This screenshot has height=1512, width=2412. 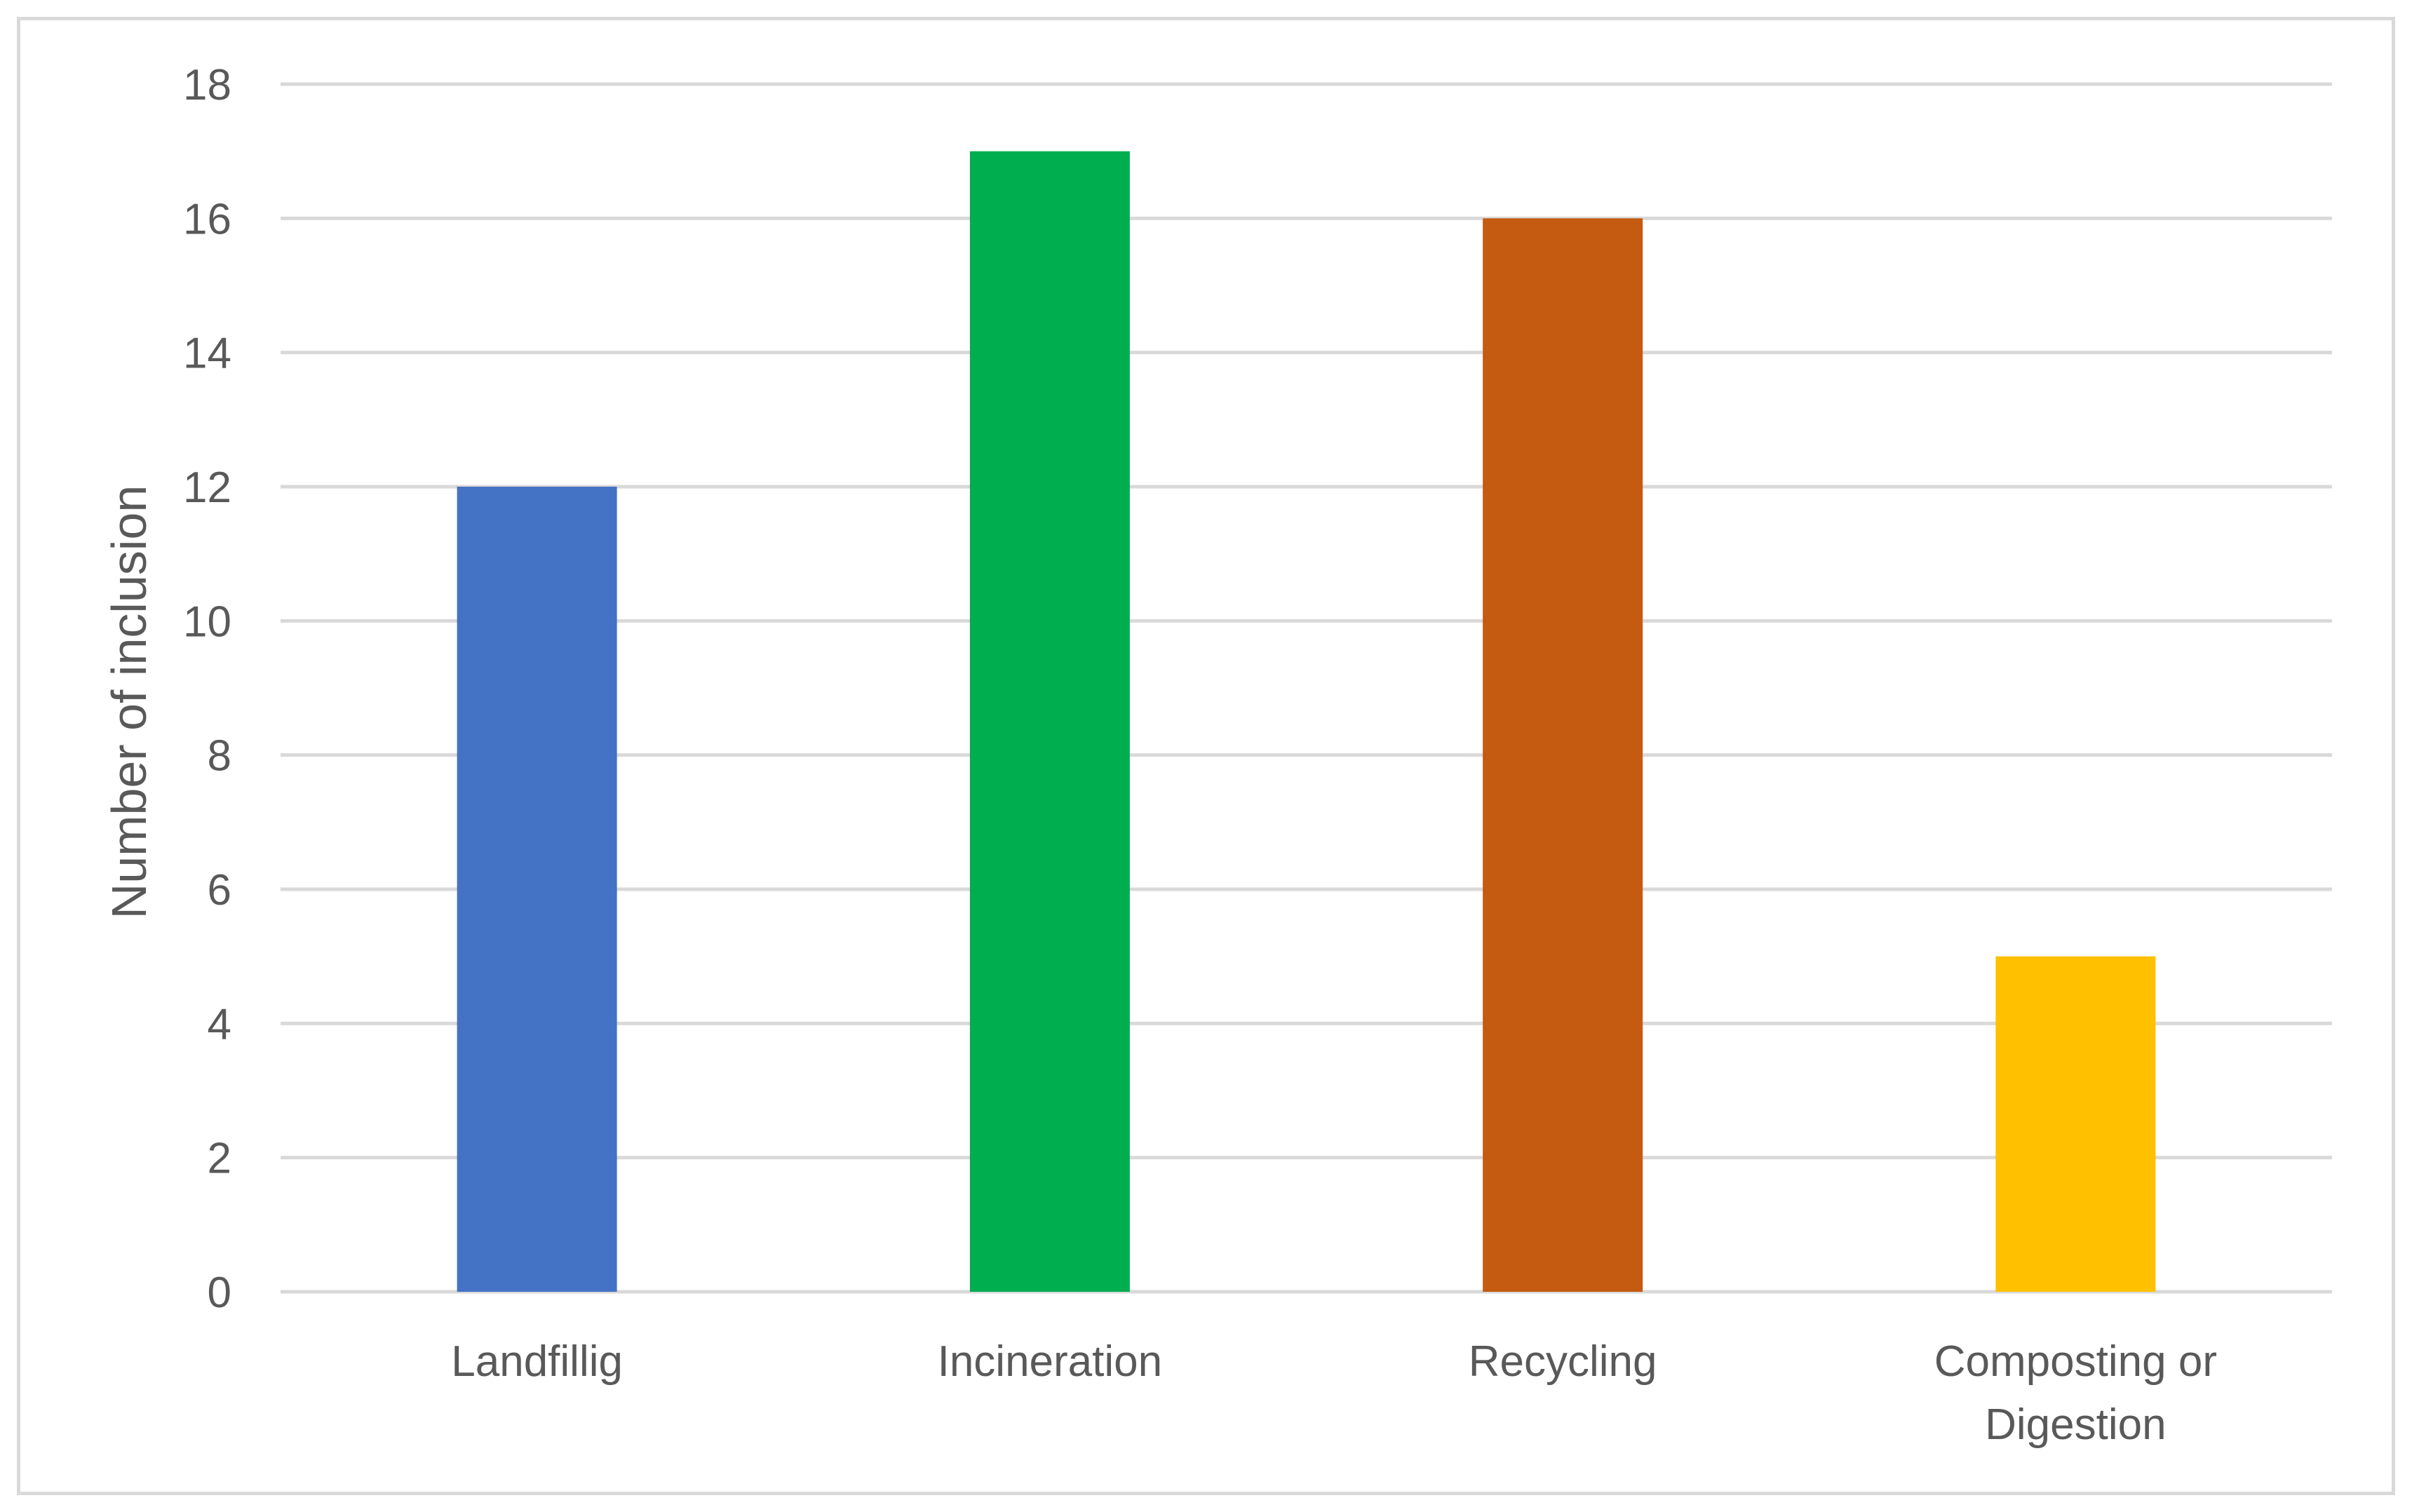 What do you see at coordinates (1563, 1361) in the screenshot?
I see `x-tick-label: Recycling` at bounding box center [1563, 1361].